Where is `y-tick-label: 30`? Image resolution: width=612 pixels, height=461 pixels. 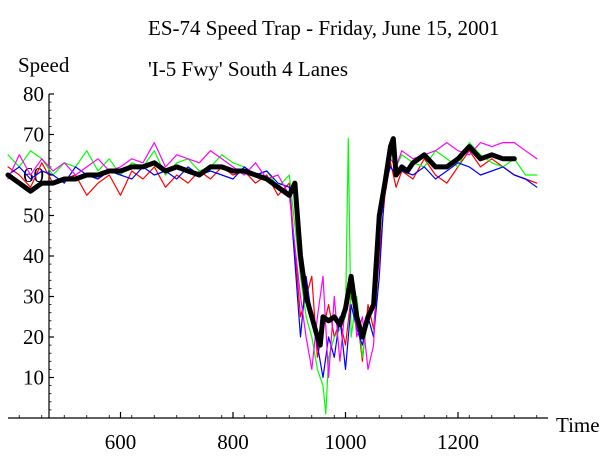 y-tick-label: 30 is located at coordinates (33, 297).